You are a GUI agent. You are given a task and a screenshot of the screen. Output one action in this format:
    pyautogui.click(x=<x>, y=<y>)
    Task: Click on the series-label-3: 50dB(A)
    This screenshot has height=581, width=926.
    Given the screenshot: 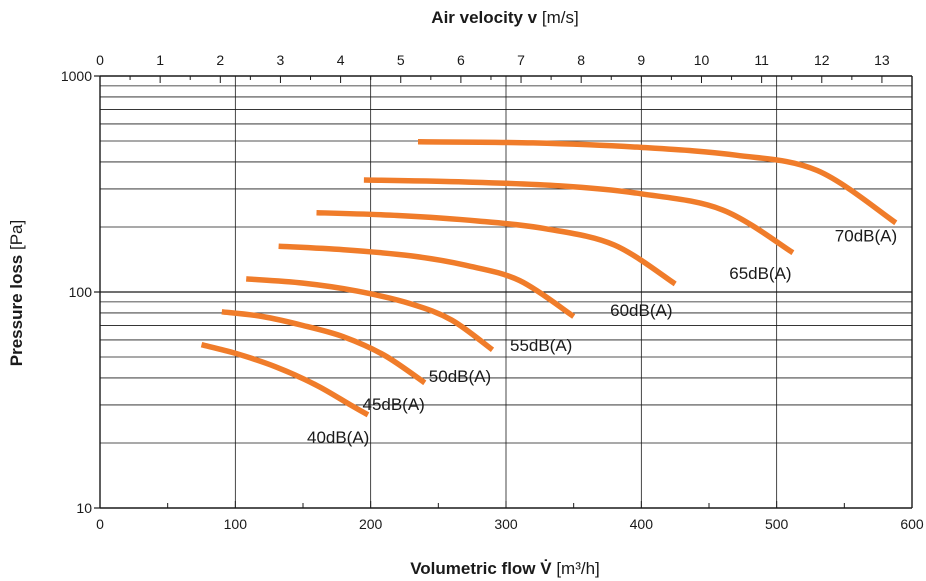 What is the action you would take?
    pyautogui.click(x=460, y=376)
    